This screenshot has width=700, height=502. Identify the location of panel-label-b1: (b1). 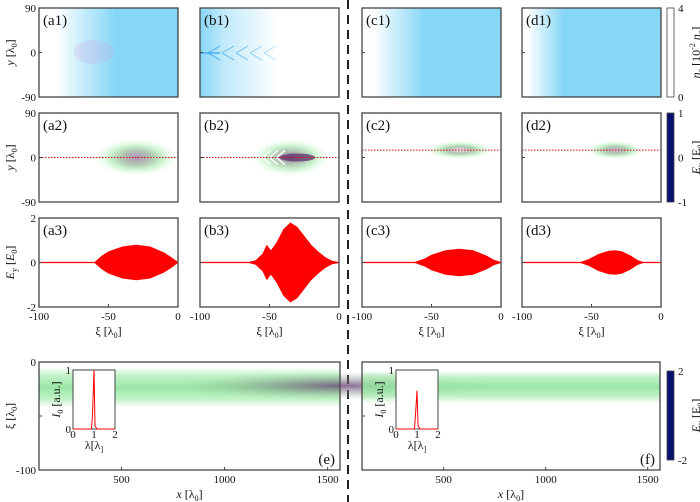
(216, 21).